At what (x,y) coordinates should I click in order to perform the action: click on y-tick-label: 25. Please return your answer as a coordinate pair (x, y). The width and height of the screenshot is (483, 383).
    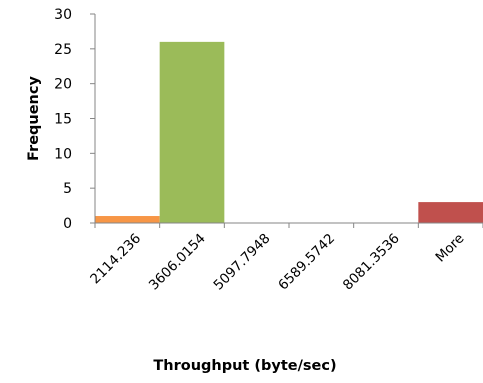
    Looking at the image, I should click on (63, 50).